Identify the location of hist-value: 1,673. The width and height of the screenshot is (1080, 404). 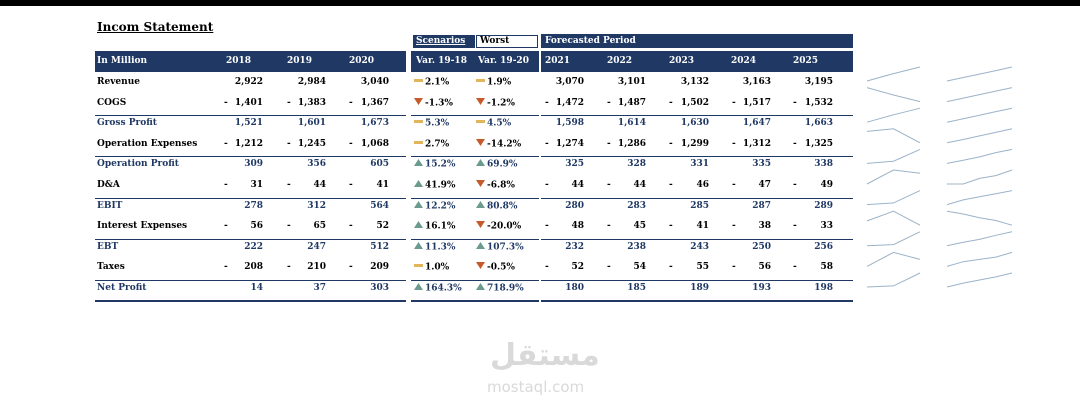
(374, 123).